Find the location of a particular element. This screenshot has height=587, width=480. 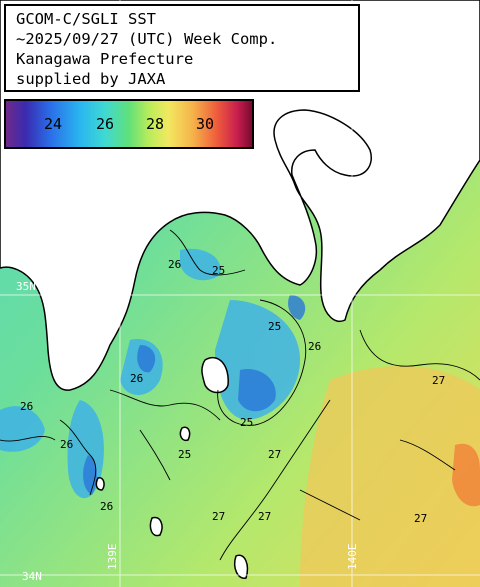

lon-label-140e: 140E is located at coordinates (352, 557).